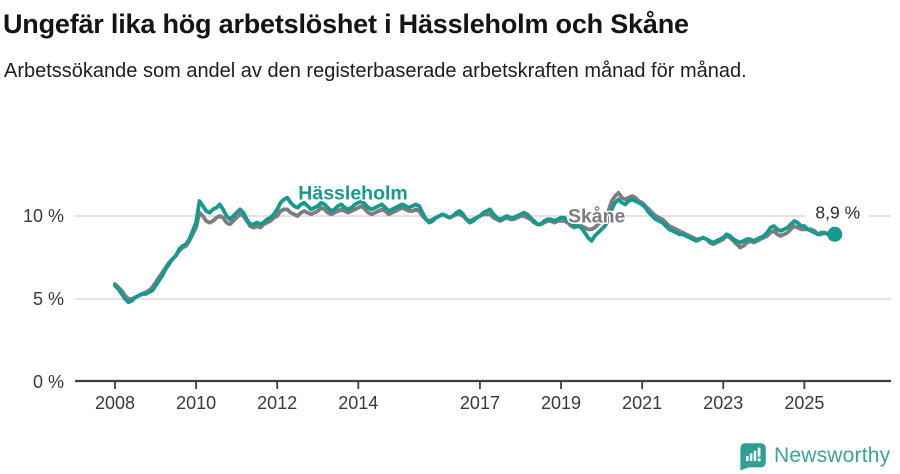 Image resolution: width=900 pixels, height=474 pixels. Describe the element at coordinates (804, 403) in the screenshot. I see `x-tick-label: 2025` at that location.